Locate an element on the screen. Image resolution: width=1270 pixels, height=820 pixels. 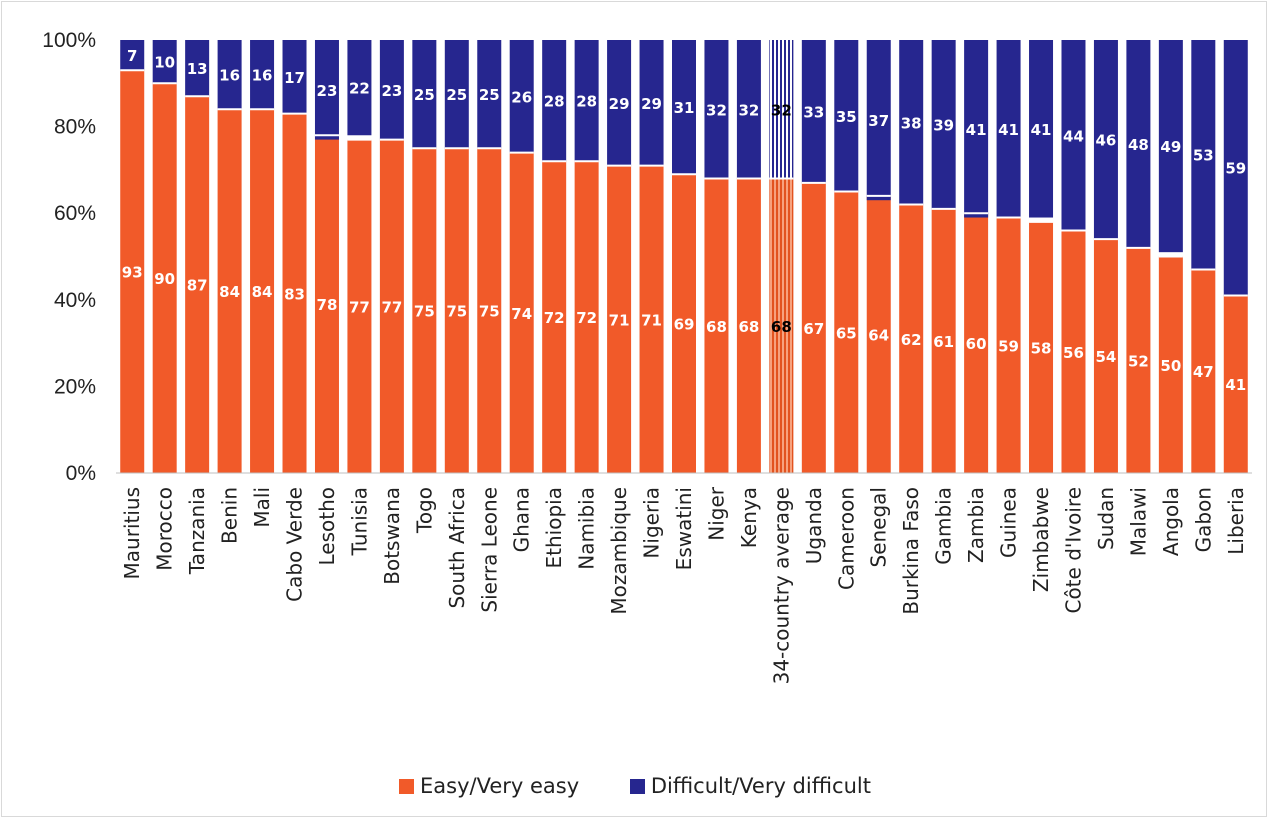
x-tick-label: South Africa is located at coordinates (457, 548).